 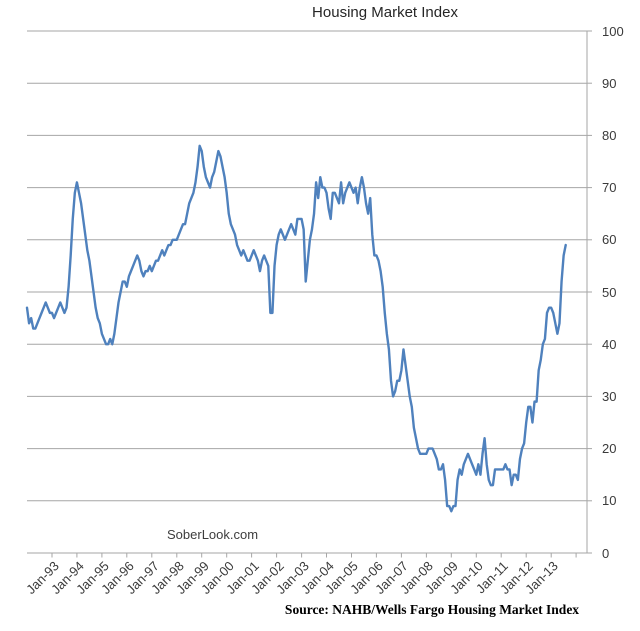 What do you see at coordinates (385, 12) in the screenshot?
I see `chart-title: Housing Market Index` at bounding box center [385, 12].